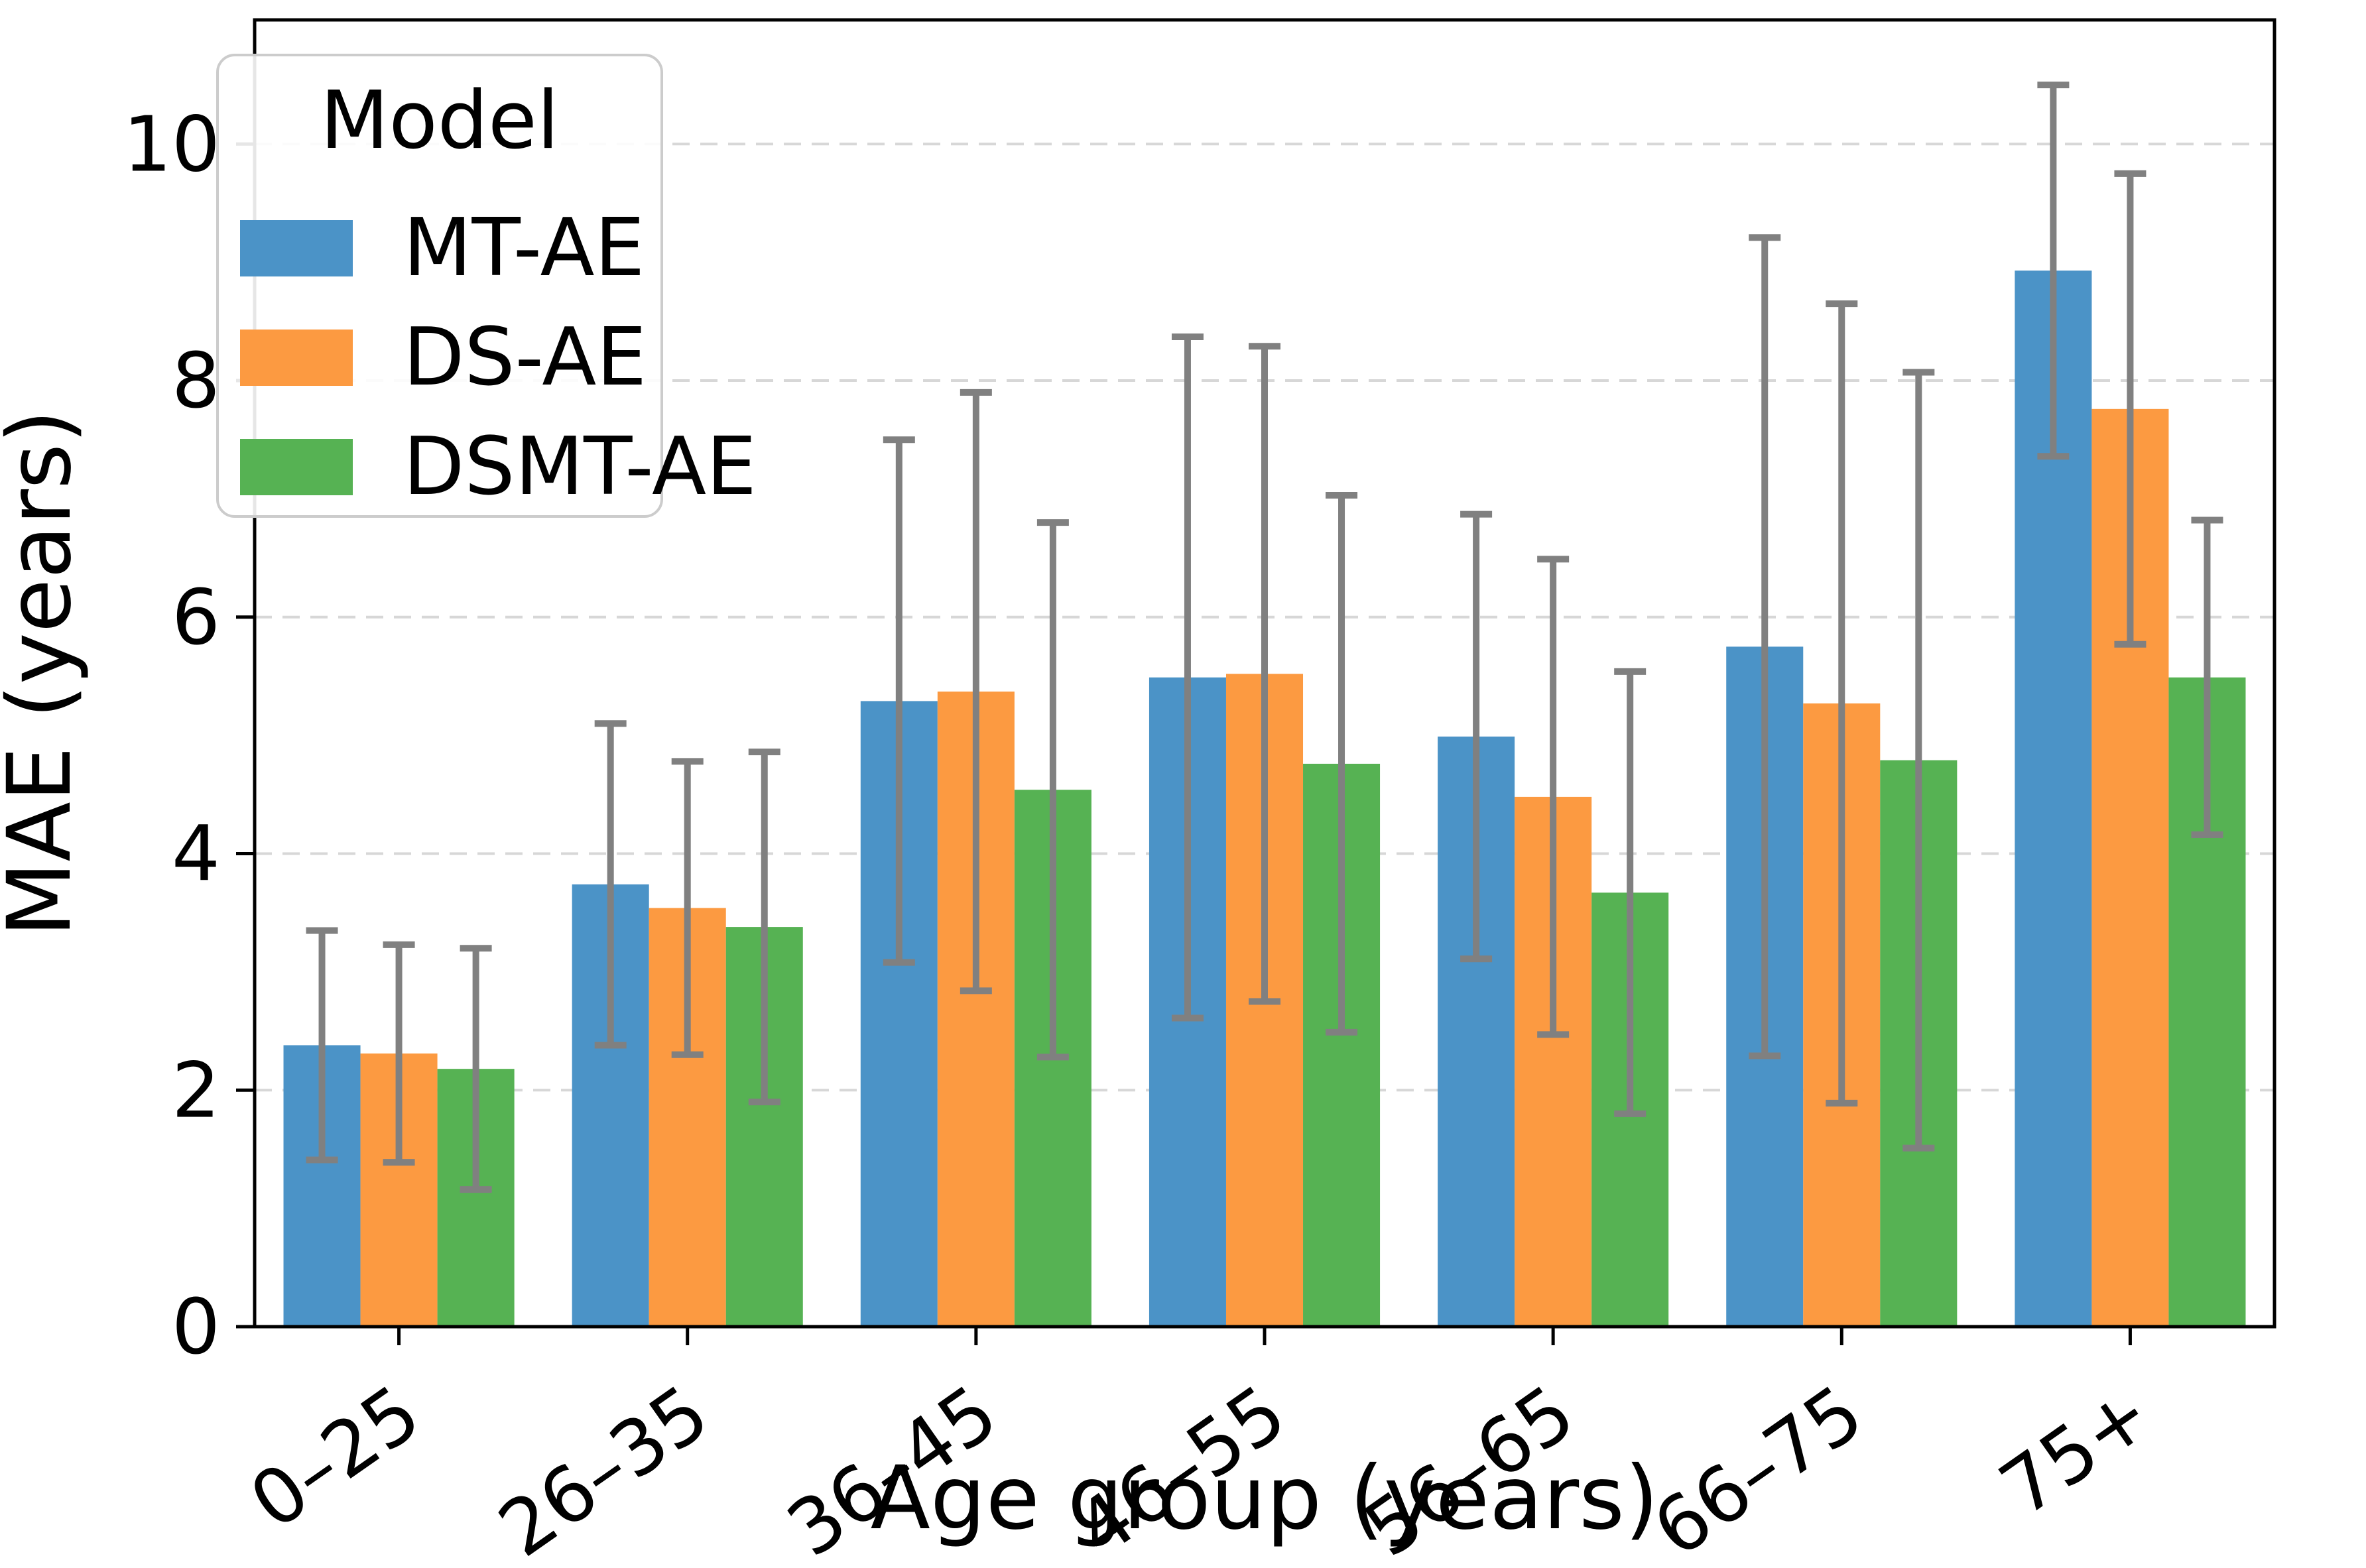 The height and width of the screenshot is (1568, 2366). Describe the element at coordinates (525, 358) in the screenshot. I see `legend-label: DS-AE` at that location.